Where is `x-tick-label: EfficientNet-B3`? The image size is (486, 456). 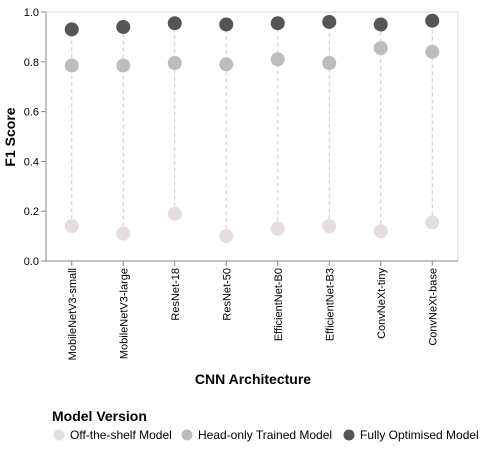
x-tick-label: EfficientNet-B3 is located at coordinates (330, 304).